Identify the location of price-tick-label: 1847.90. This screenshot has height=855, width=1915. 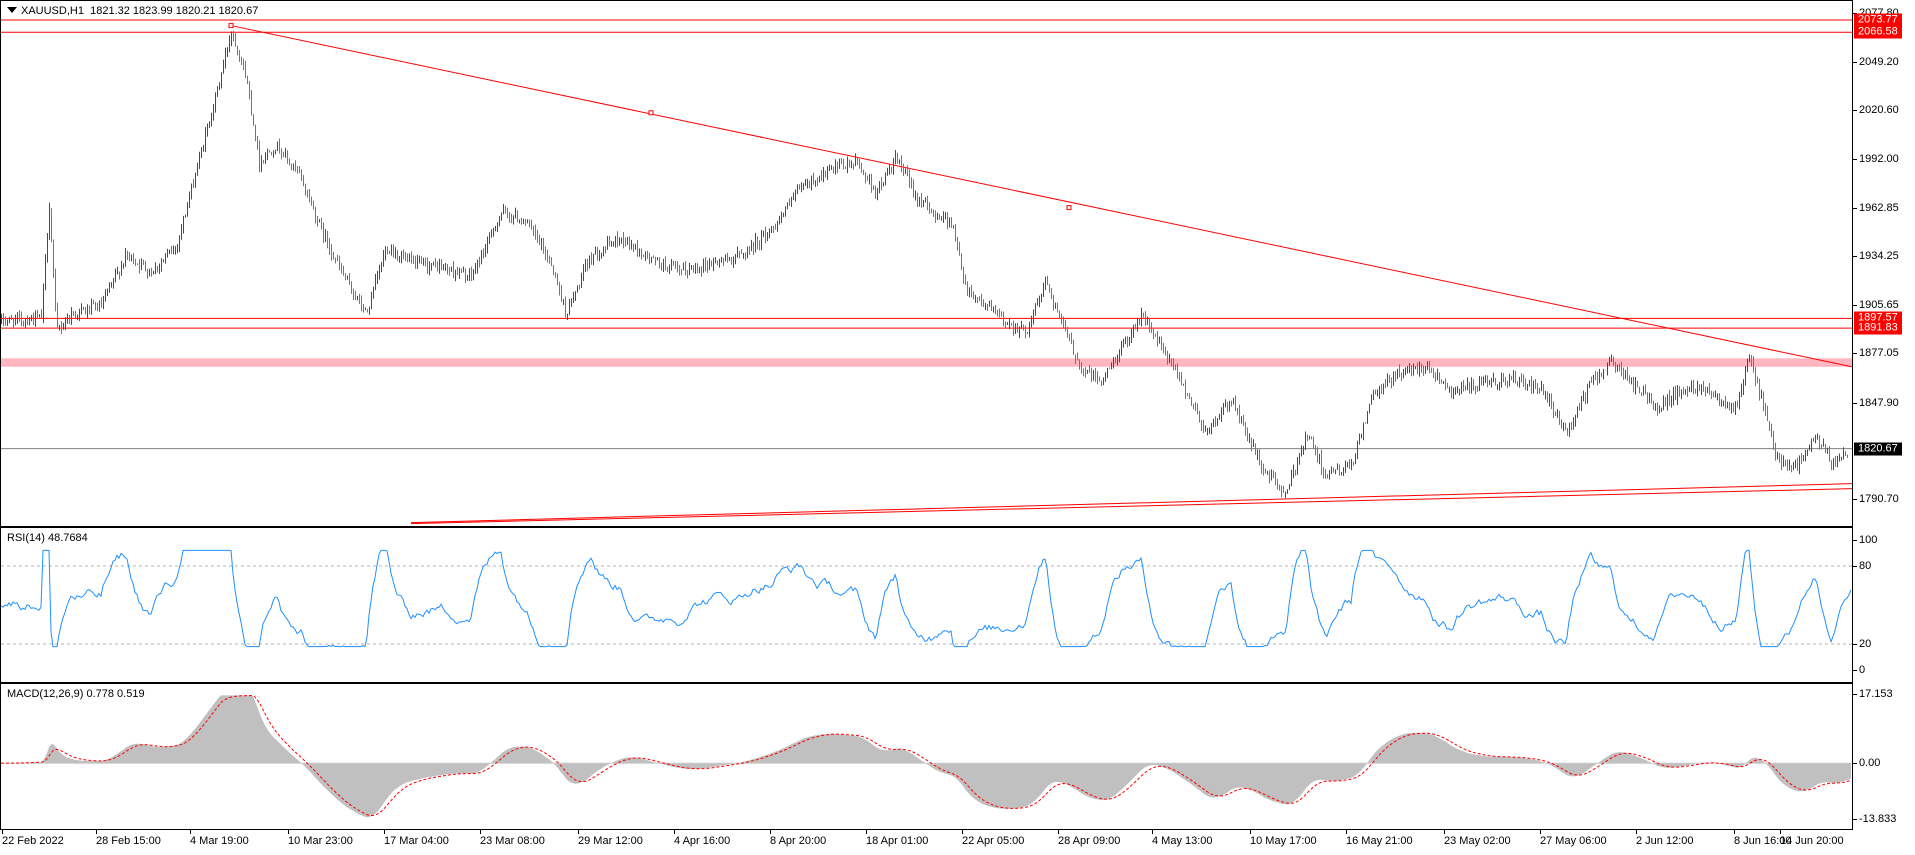
(1876, 402).